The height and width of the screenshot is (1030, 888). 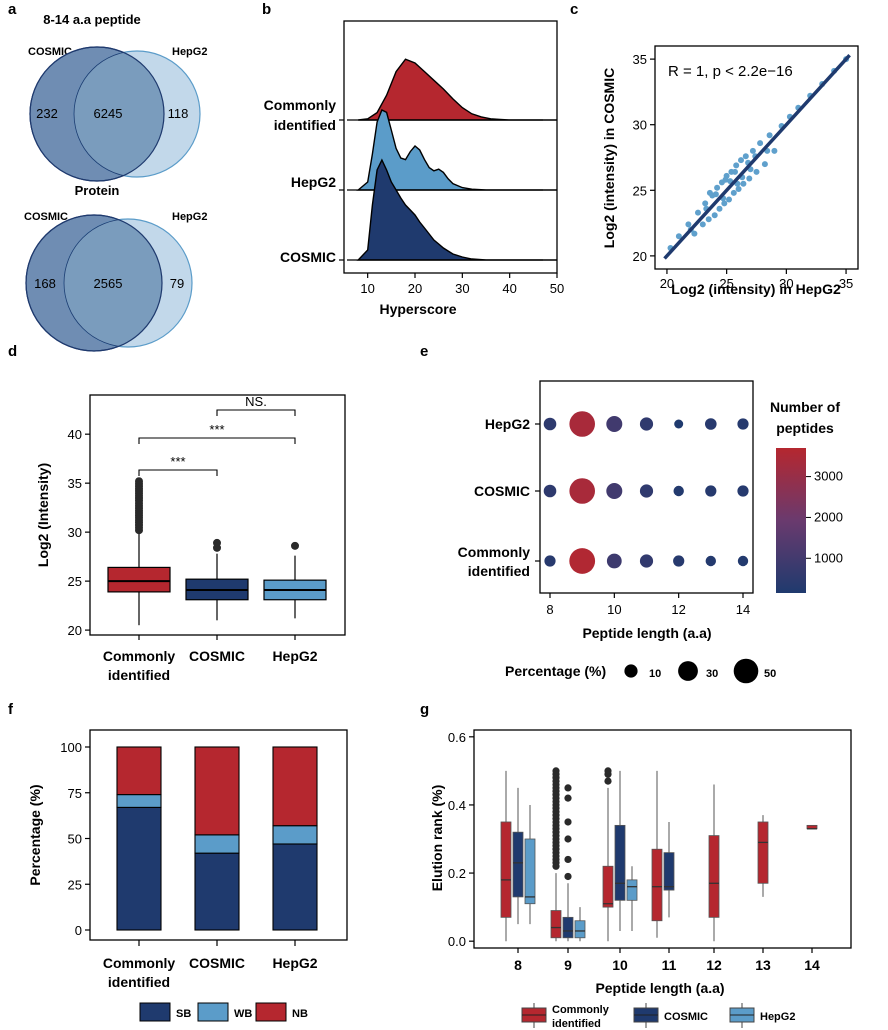 I want to click on ridge-label-commonly: Commonly, so click(x=300, y=105).